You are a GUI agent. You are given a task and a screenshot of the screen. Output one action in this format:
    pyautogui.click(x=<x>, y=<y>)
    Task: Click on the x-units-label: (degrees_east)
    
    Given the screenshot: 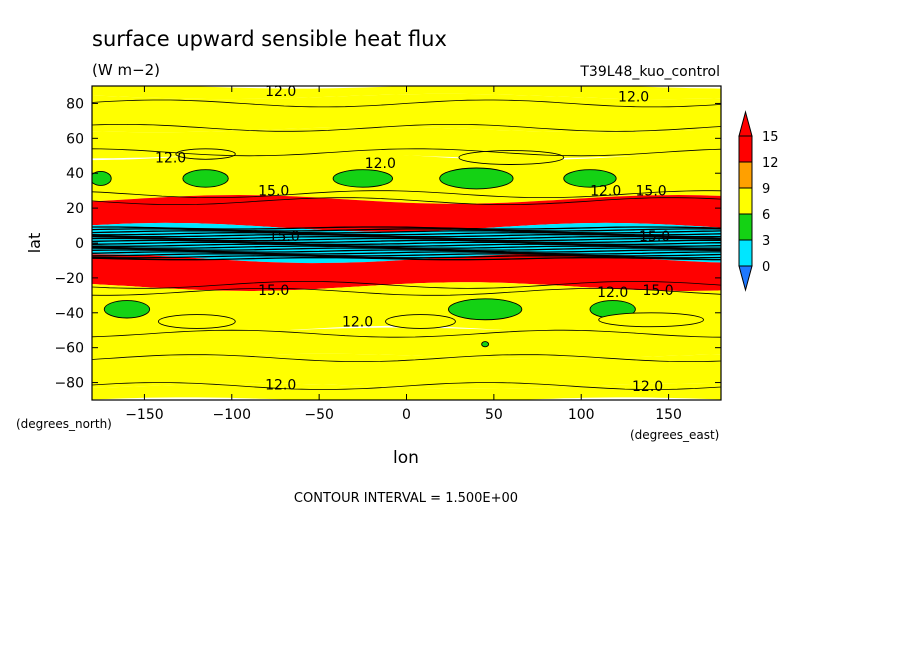 What is the action you would take?
    pyautogui.click(x=674, y=435)
    